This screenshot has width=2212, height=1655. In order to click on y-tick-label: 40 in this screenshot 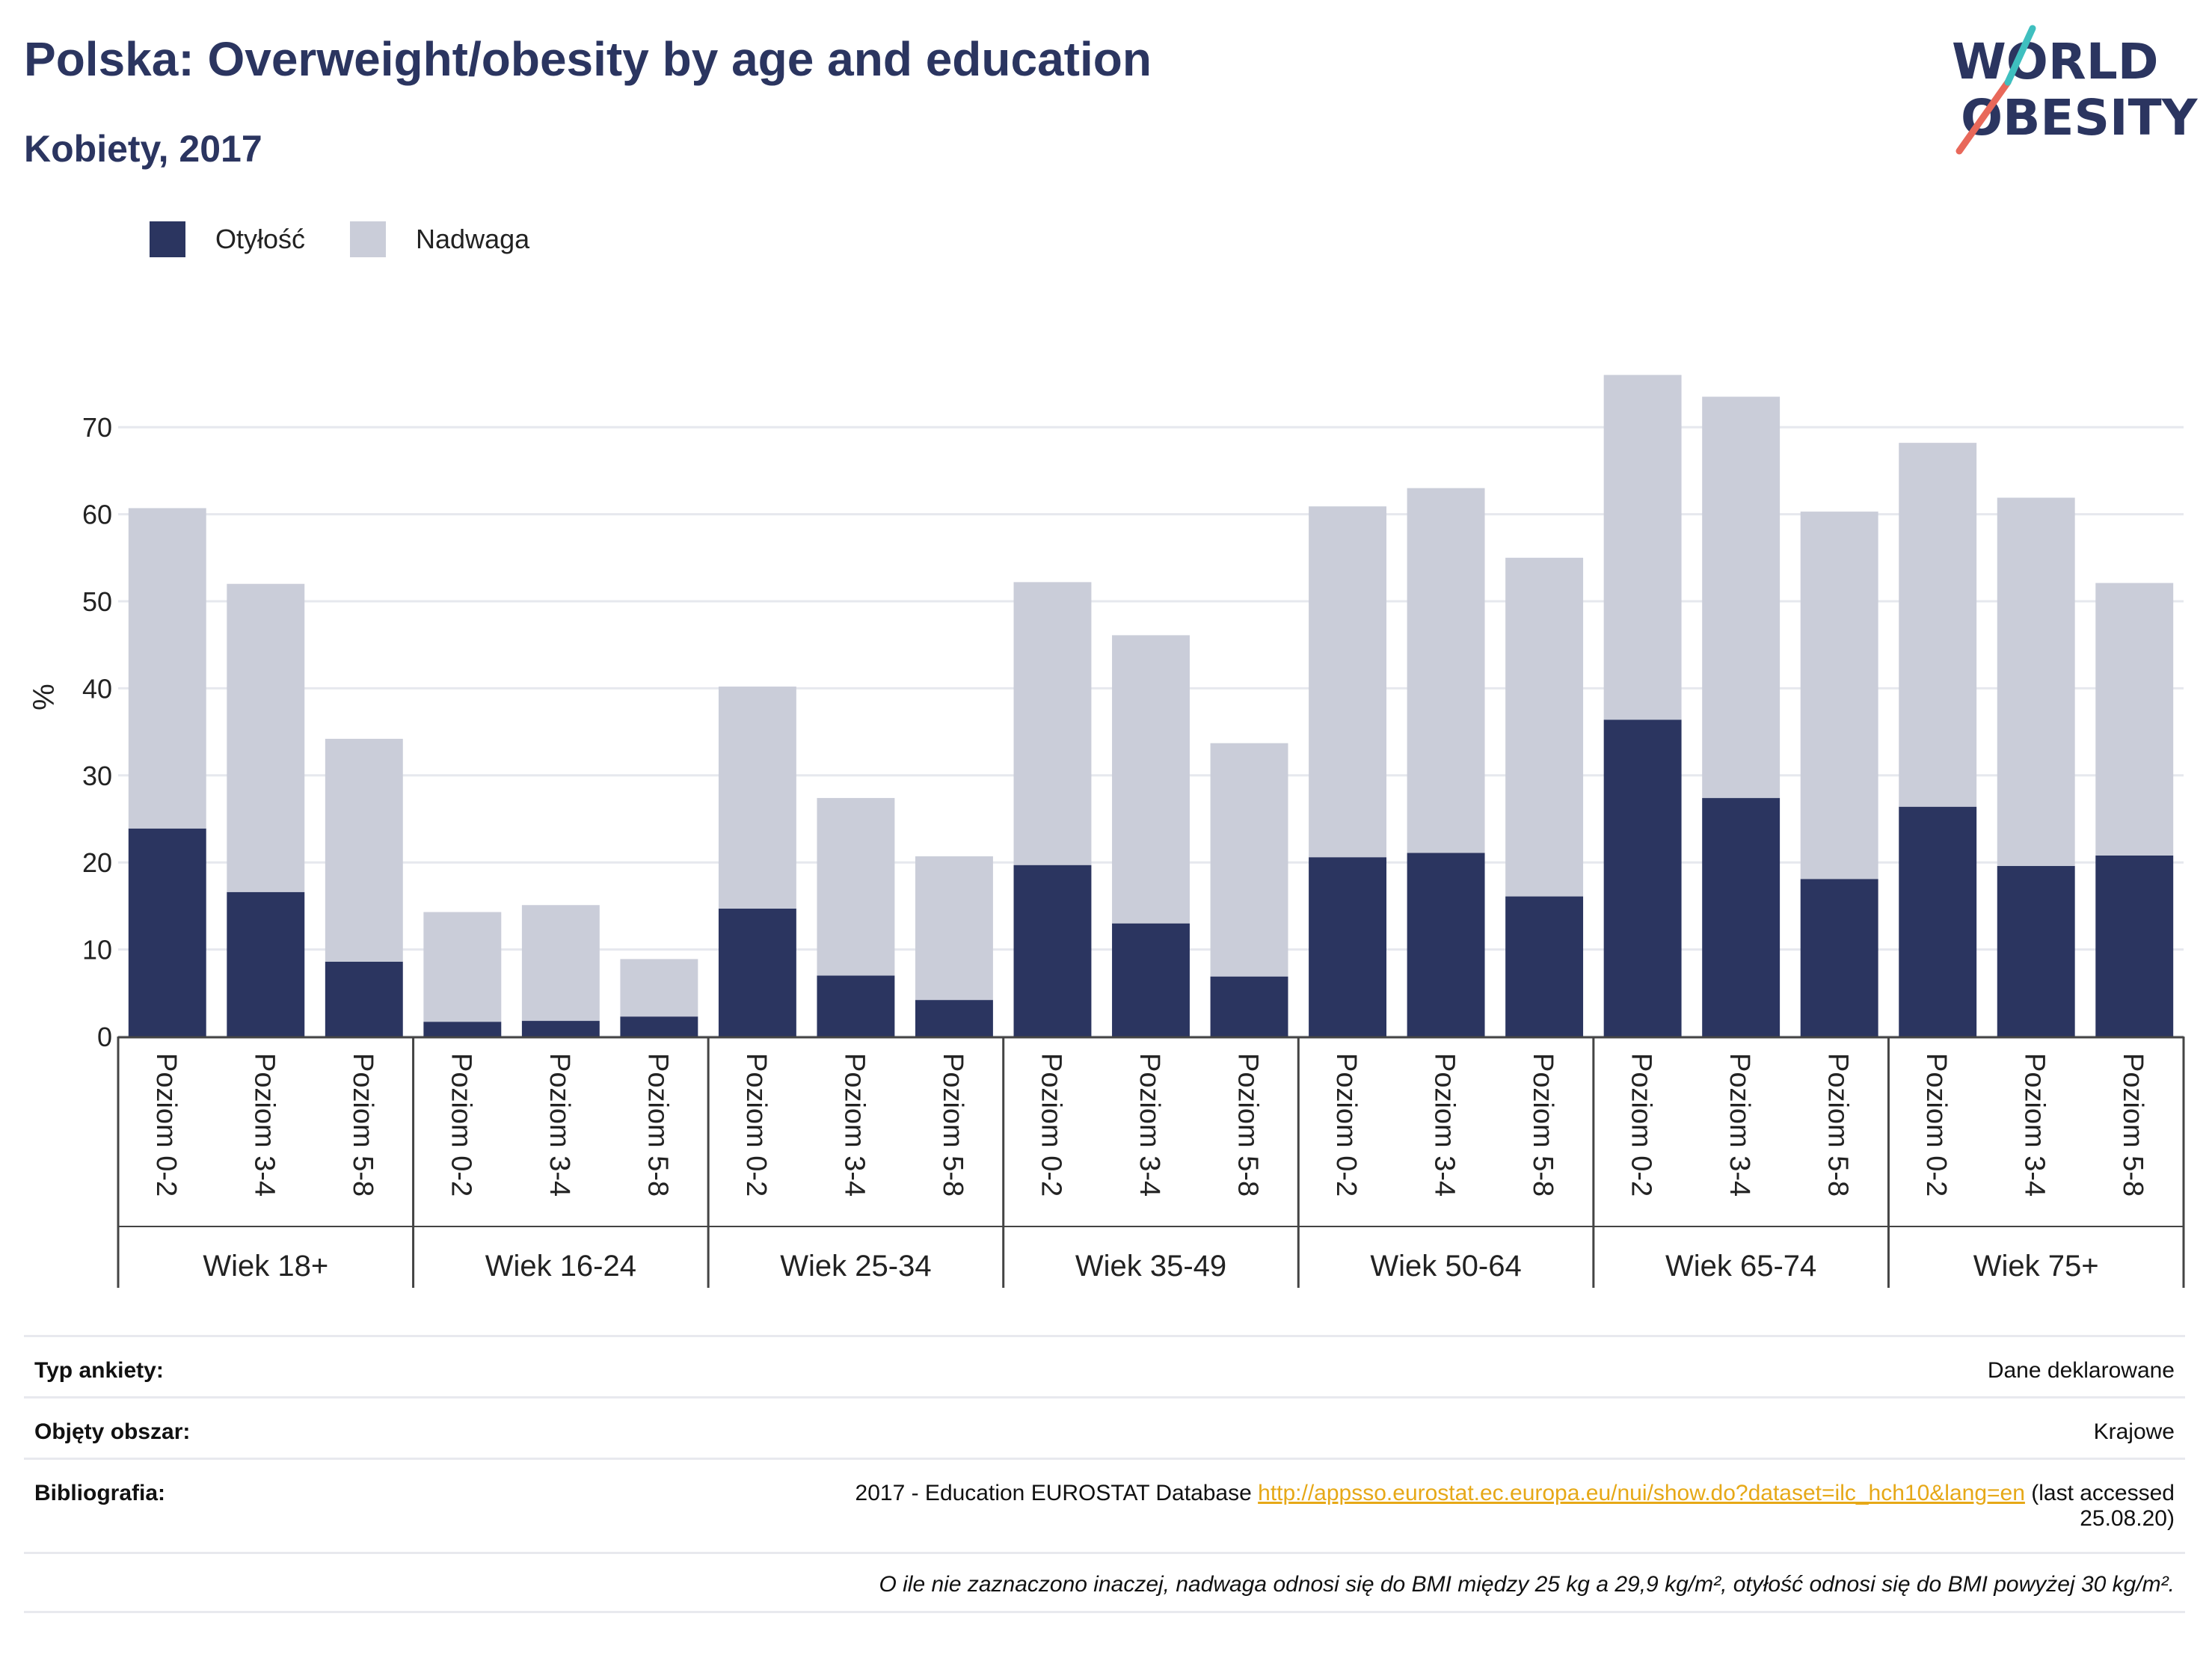, I will do `click(97, 688)`.